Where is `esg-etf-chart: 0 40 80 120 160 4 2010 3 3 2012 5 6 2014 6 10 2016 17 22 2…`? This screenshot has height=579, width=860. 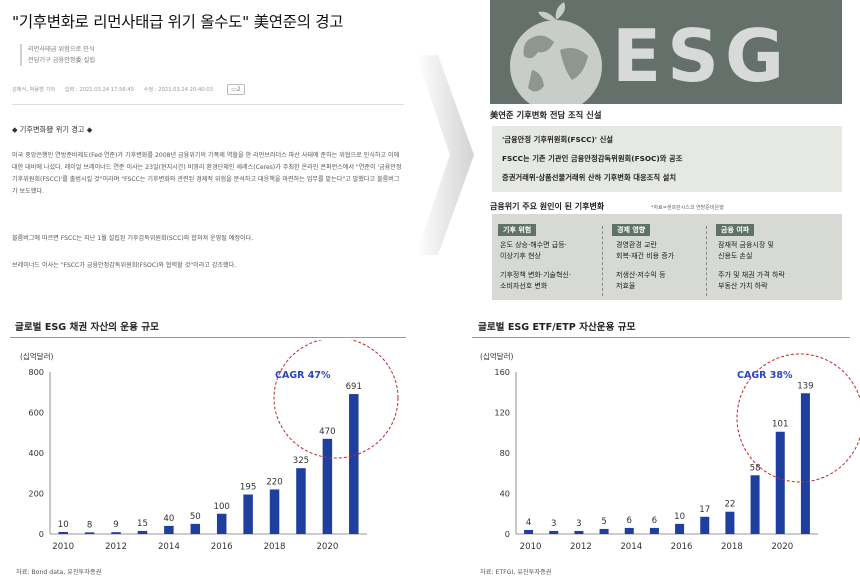 esg-etf-chart: 0 40 80 120 160 4 2010 3 3 2012 5 6 2014 6 10 2016 17 22 2… is located at coordinates (677, 452).